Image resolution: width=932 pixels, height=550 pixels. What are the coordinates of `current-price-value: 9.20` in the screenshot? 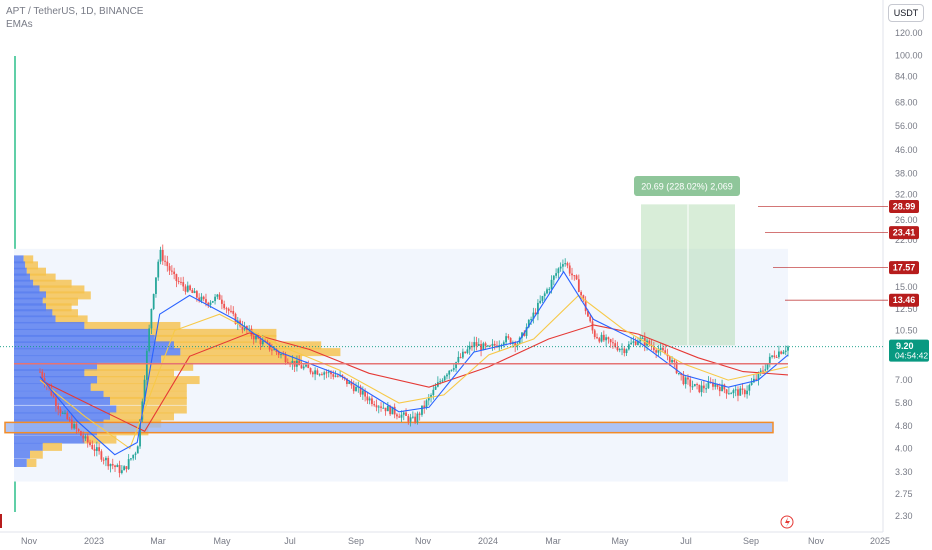 It's located at (905, 346).